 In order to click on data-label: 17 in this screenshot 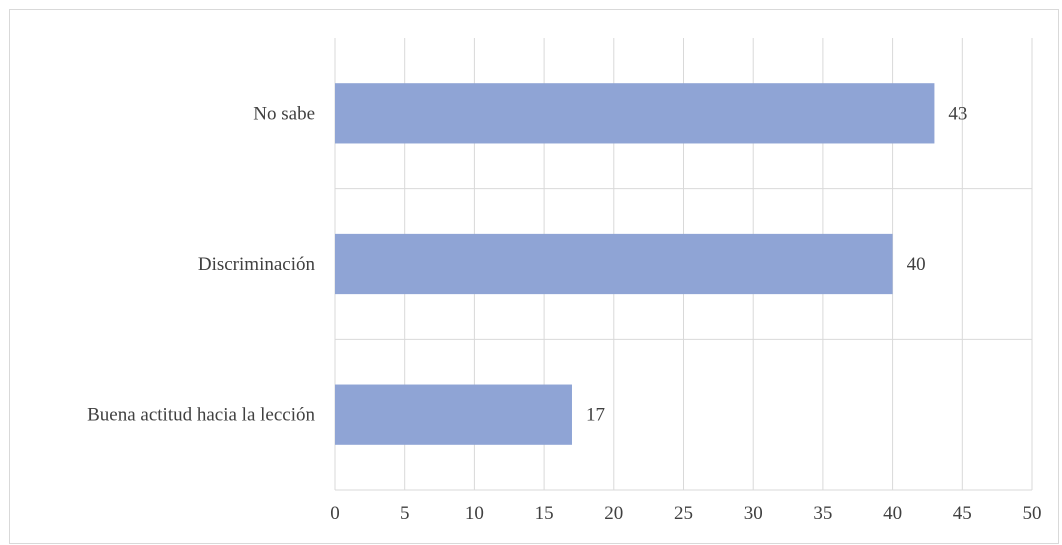, I will do `click(595, 415)`.